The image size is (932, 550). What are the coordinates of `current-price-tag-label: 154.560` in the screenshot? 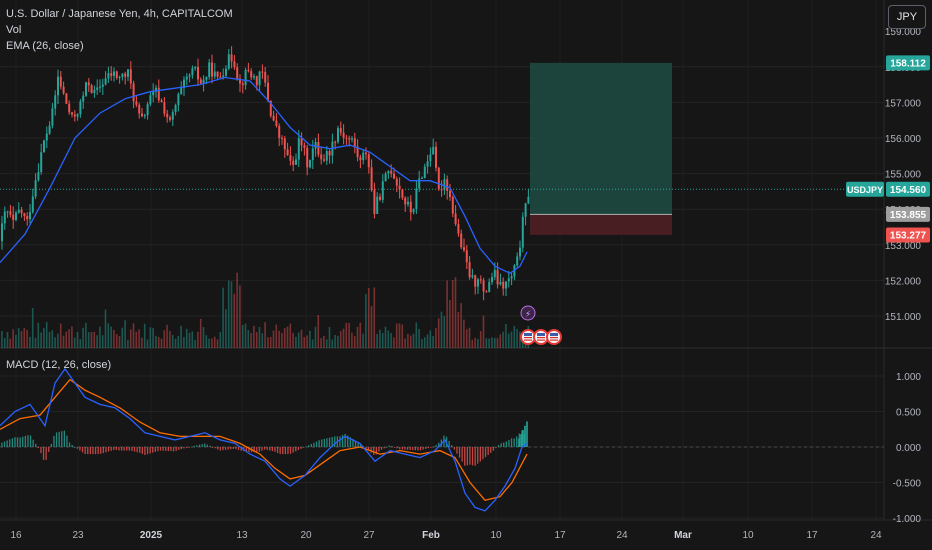 It's located at (908, 190).